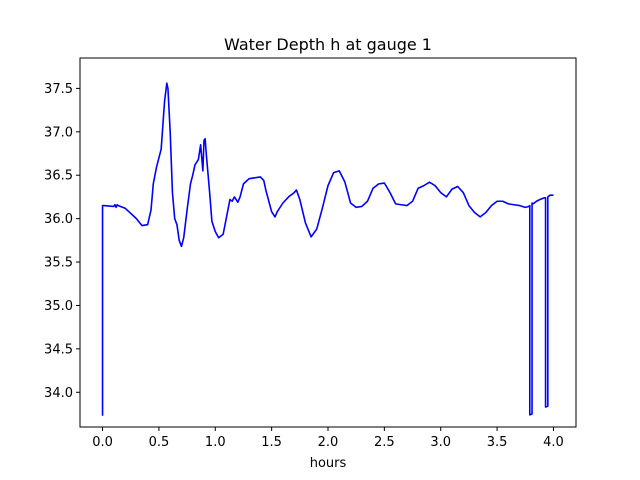 The width and height of the screenshot is (640, 480). Describe the element at coordinates (328, 44) in the screenshot. I see `chart-title: Water Depth h at gauge 1` at that location.